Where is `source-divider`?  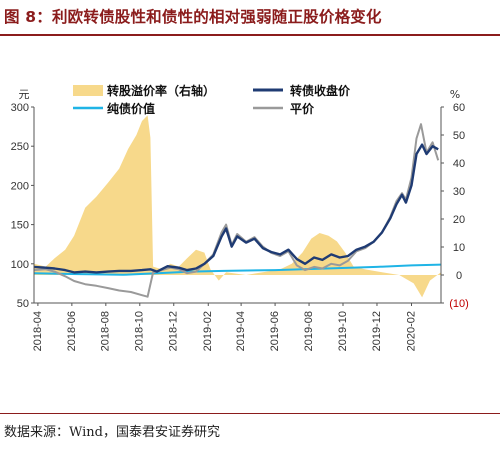 source-divider is located at coordinates (250, 413).